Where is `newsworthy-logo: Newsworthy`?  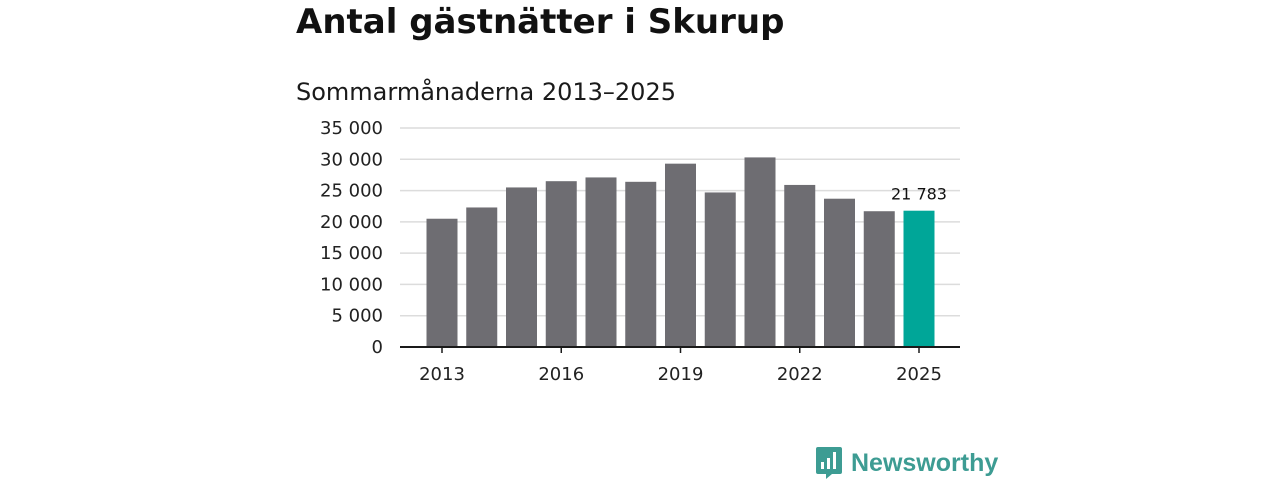
newsworthy-logo: Newsworthy is located at coordinates (906, 463).